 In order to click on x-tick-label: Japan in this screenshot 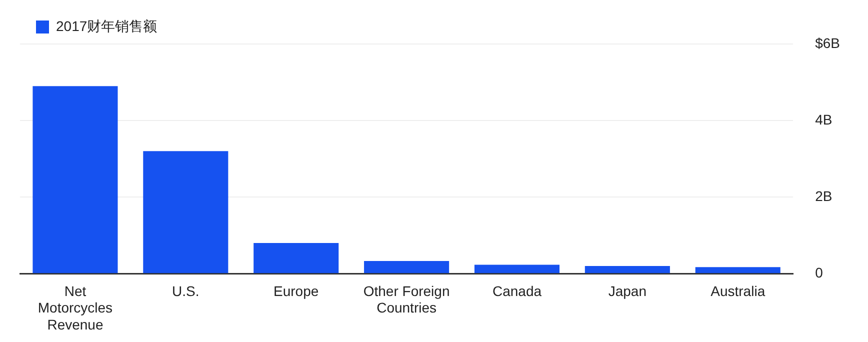, I will do `click(627, 290)`.